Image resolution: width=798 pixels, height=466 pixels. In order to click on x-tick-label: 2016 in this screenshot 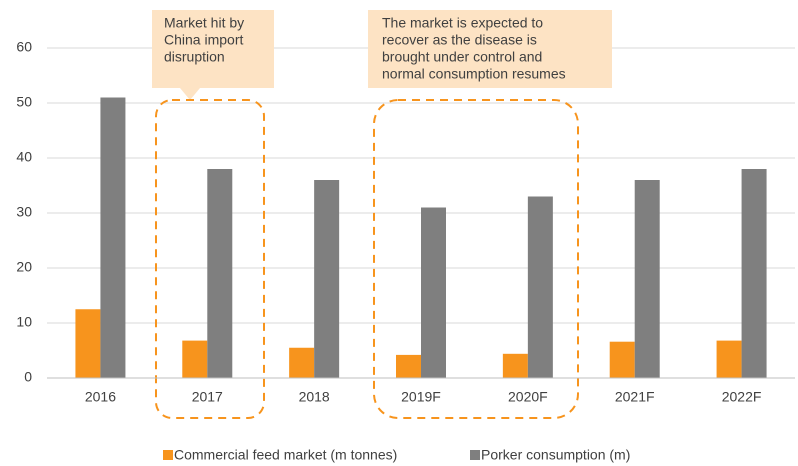, I will do `click(100, 397)`.